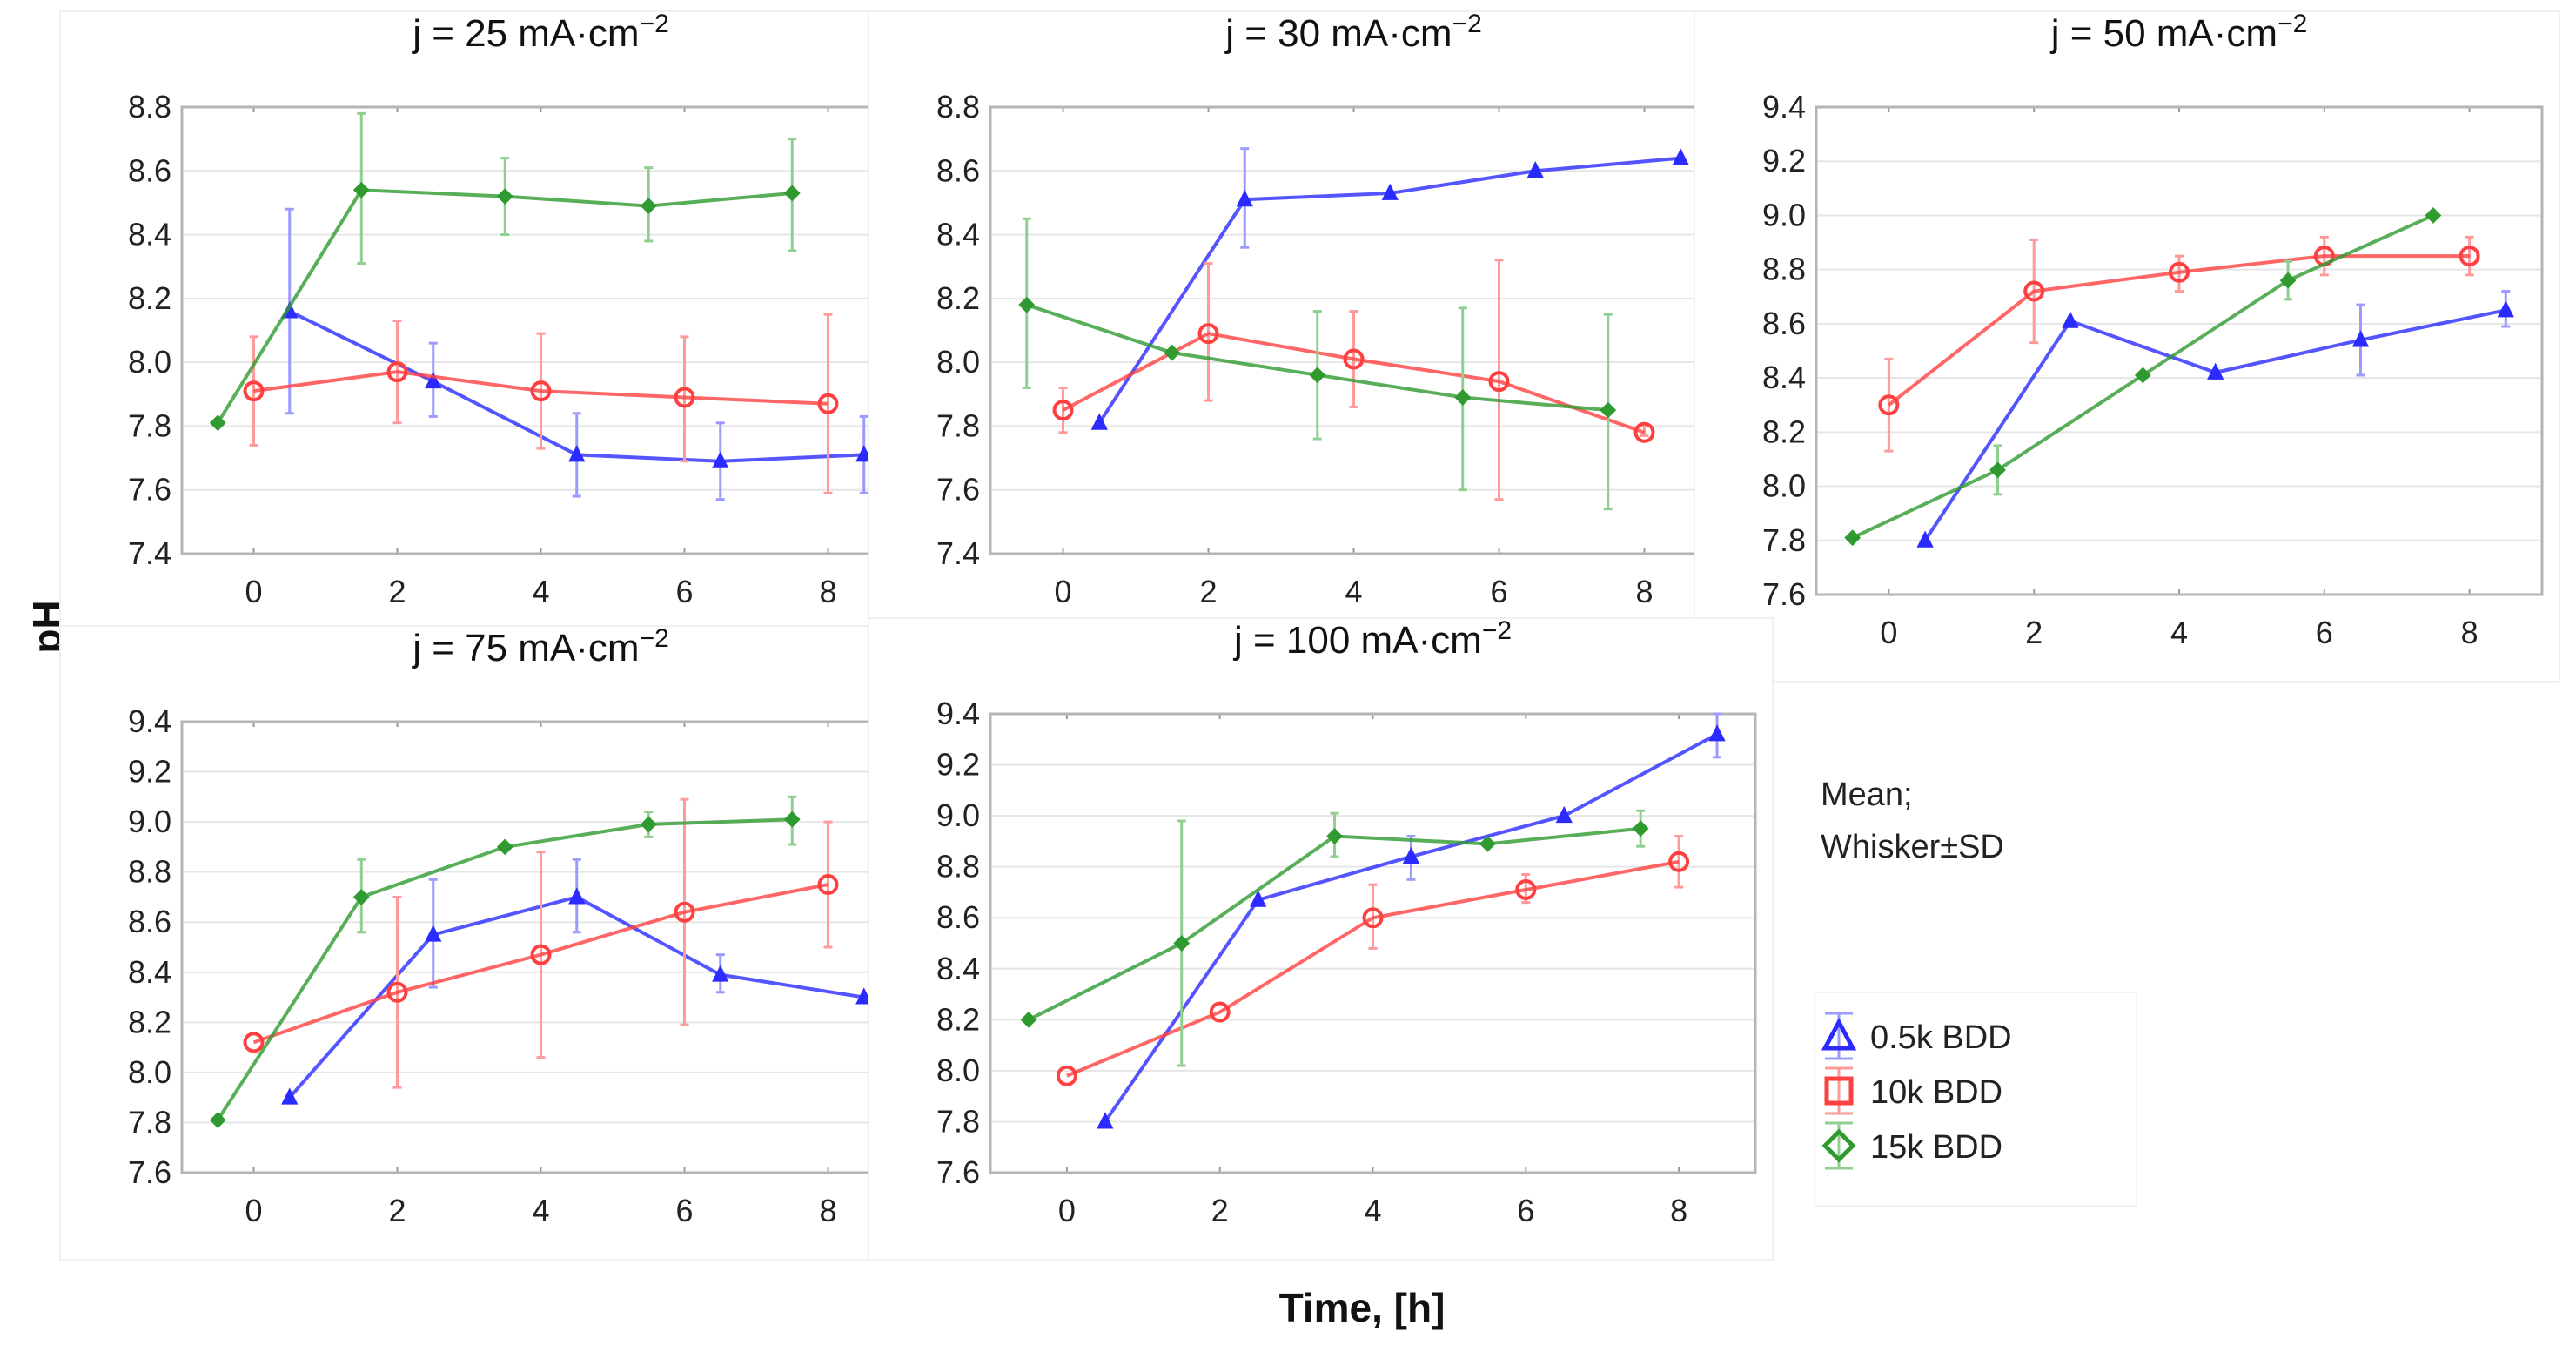 The image size is (2576, 1352). I want to click on subplot-title-main: j = 50 mA·cm, so click(2163, 33).